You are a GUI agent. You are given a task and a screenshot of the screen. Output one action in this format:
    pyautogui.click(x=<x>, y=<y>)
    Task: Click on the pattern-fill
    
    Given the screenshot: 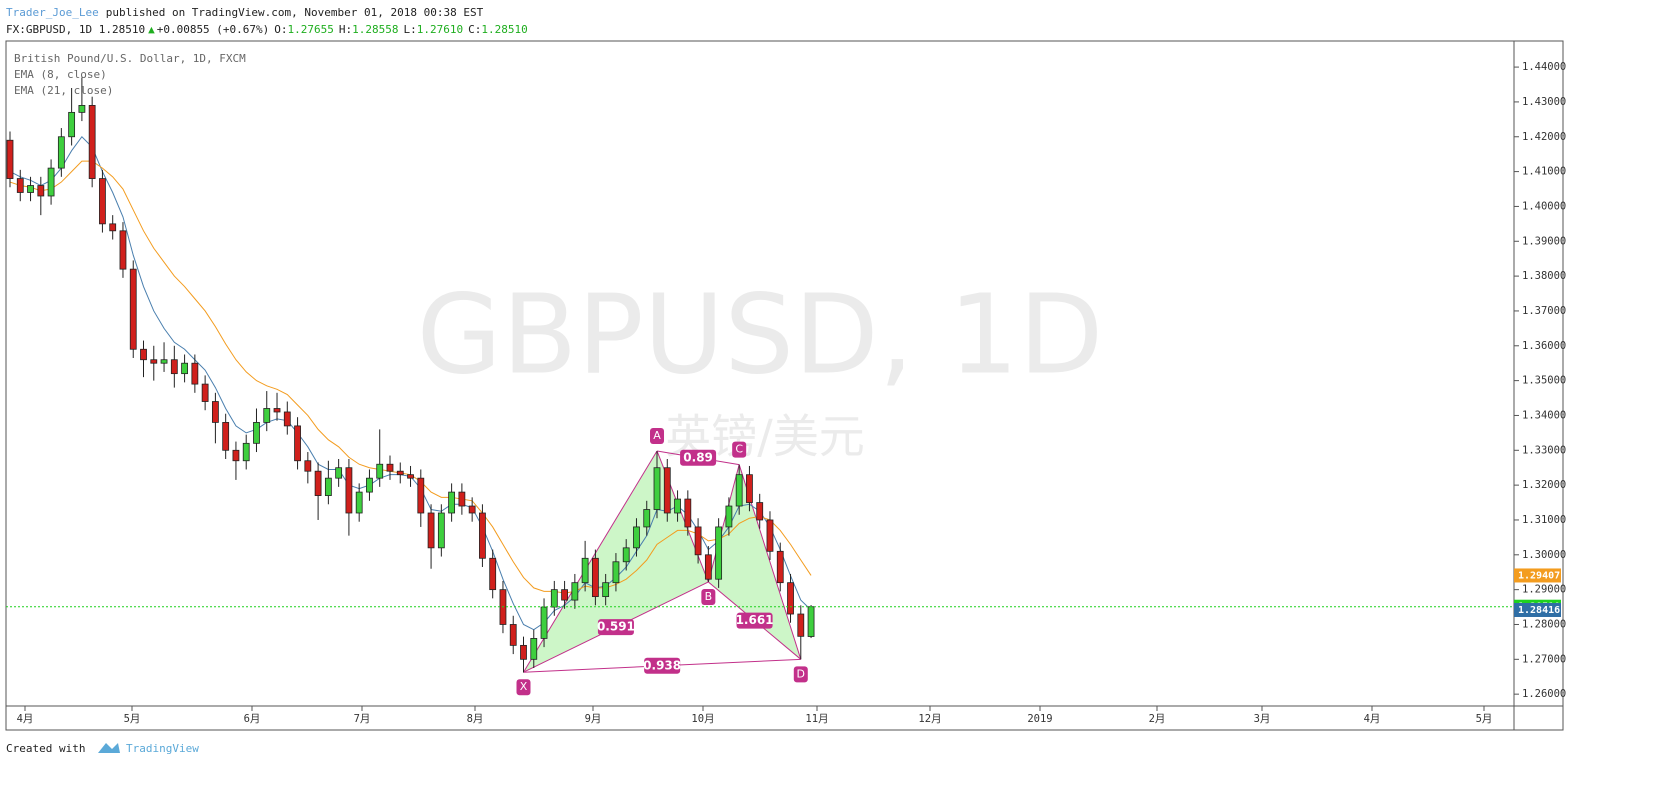 What is the action you would take?
    pyautogui.click(x=754, y=562)
    